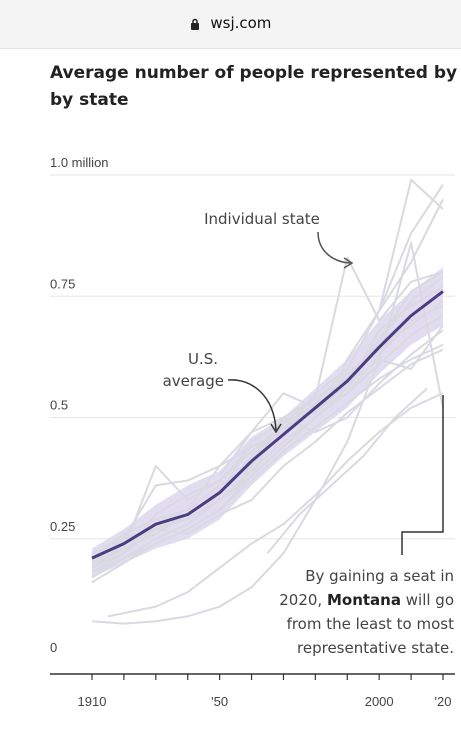 The width and height of the screenshot is (461, 733). Describe the element at coordinates (427, 600) in the screenshot. I see `montana-note-line2-post: will go` at that location.